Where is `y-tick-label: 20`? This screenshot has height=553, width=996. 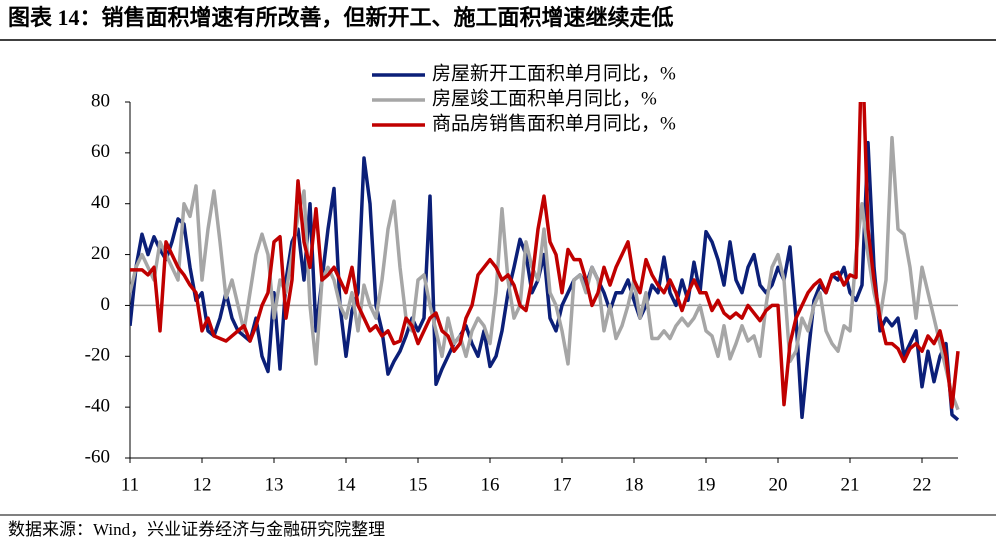
y-tick-label: 20 is located at coordinates (100, 253).